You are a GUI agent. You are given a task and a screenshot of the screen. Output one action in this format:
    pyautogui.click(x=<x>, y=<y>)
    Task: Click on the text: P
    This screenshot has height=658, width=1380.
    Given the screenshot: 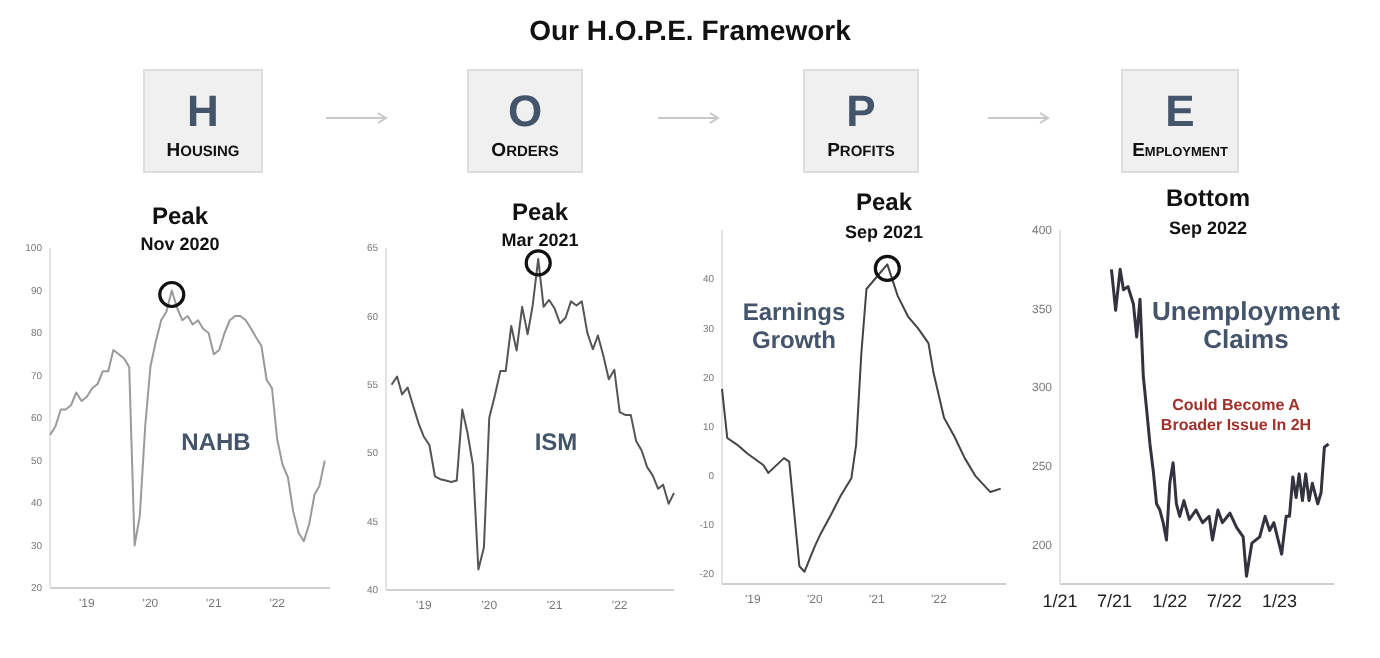 What is the action you would take?
    pyautogui.click(x=861, y=111)
    